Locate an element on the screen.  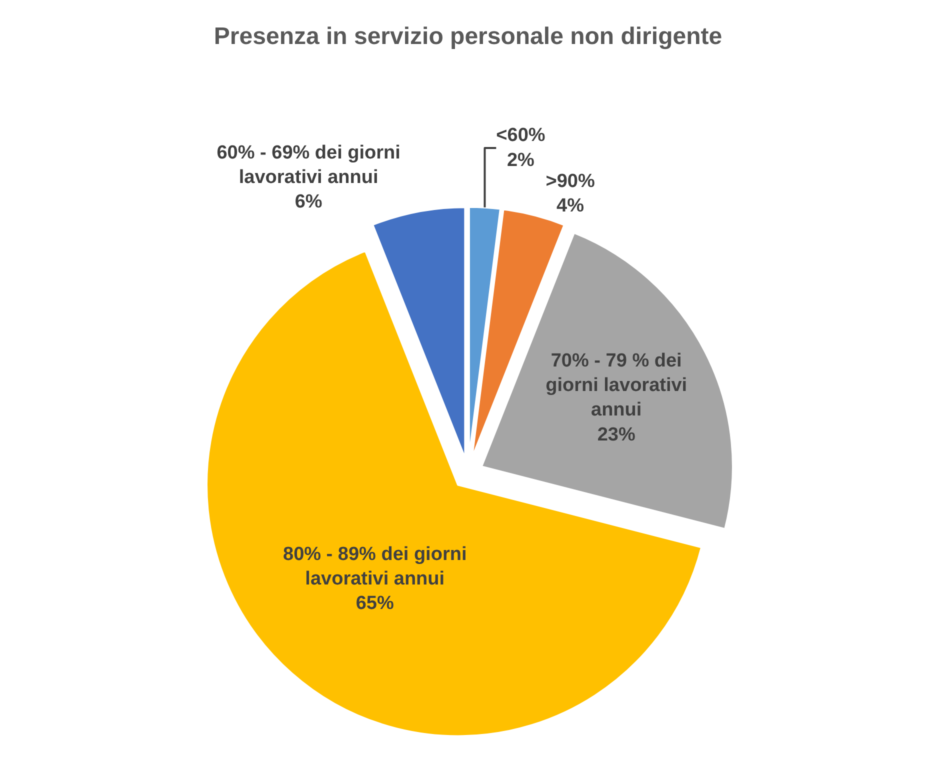
data-label: 6% is located at coordinates (308, 202).